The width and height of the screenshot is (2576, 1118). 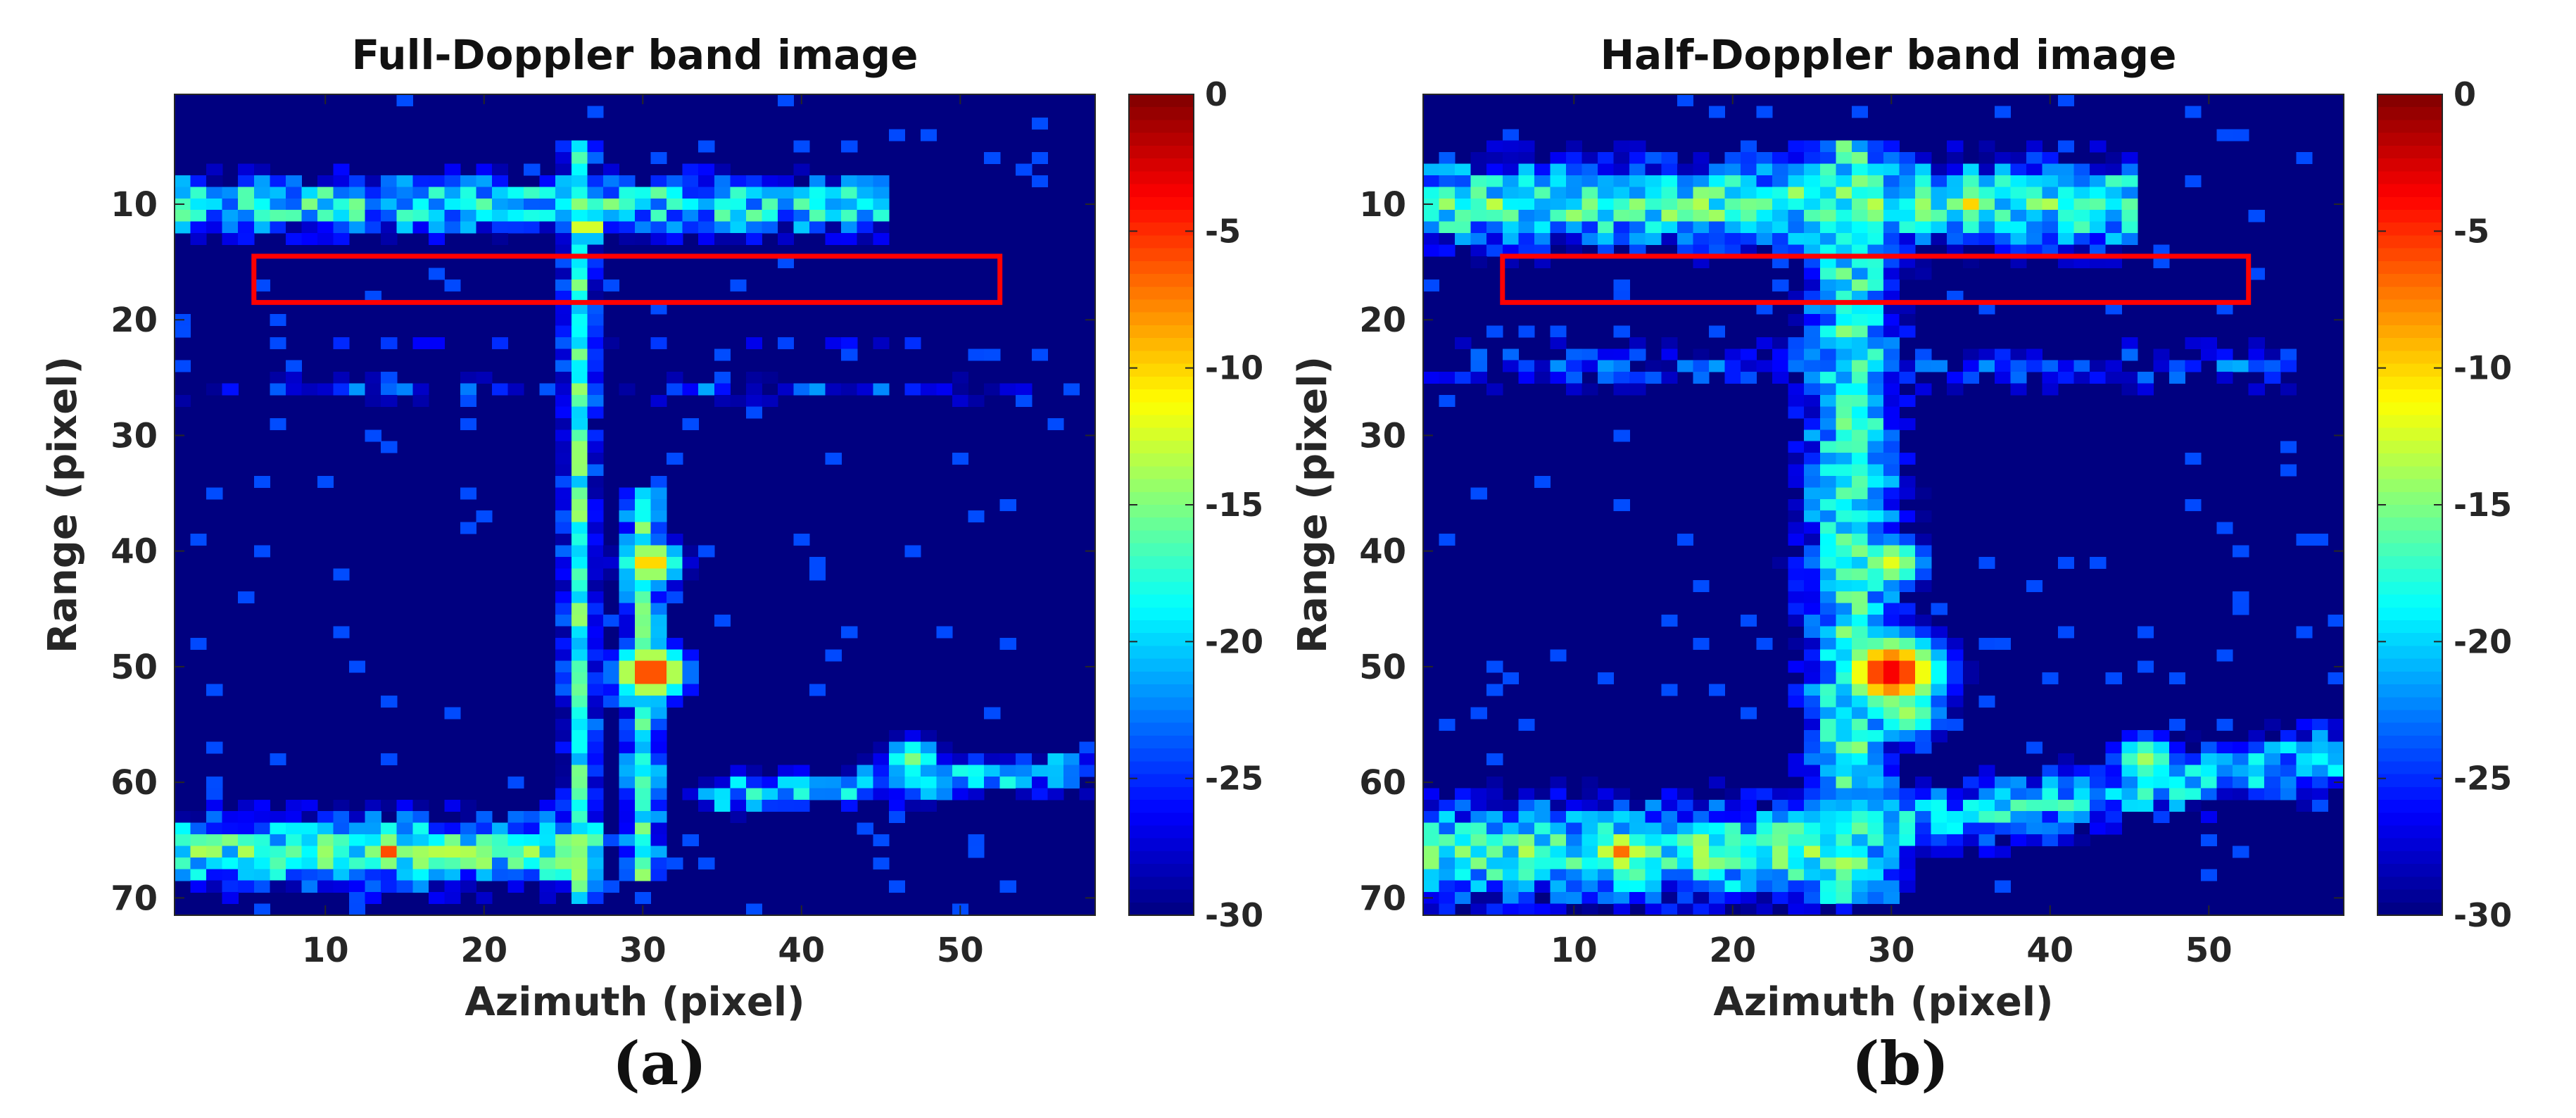 What do you see at coordinates (1382, 320) in the screenshot?
I see `y-tick-label: 20` at bounding box center [1382, 320].